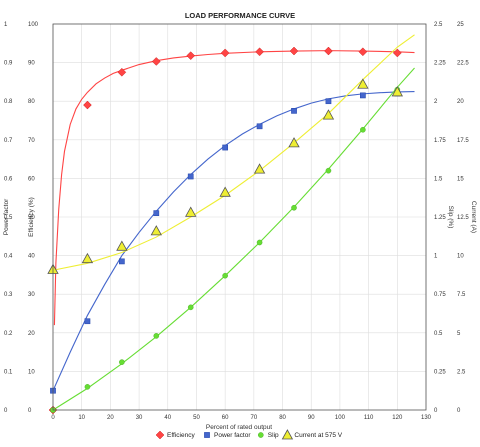 The width and height of the screenshot is (480, 447). What do you see at coordinates (440, 218) in the screenshot?
I see `slip-tick-labels: 0 0.25 0.5 0.75 1 1.25 1.5 1.75 2 2.25 2.5` at bounding box center [440, 218].